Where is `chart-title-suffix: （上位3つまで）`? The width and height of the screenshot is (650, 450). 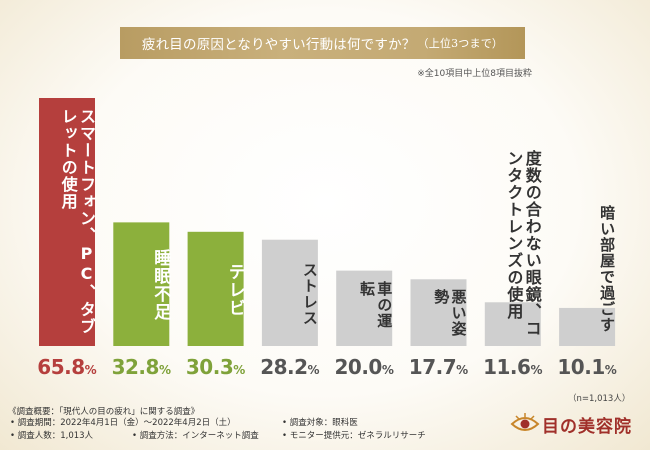 chart-title-suffix: （上位3つまで） is located at coordinates (460, 43).